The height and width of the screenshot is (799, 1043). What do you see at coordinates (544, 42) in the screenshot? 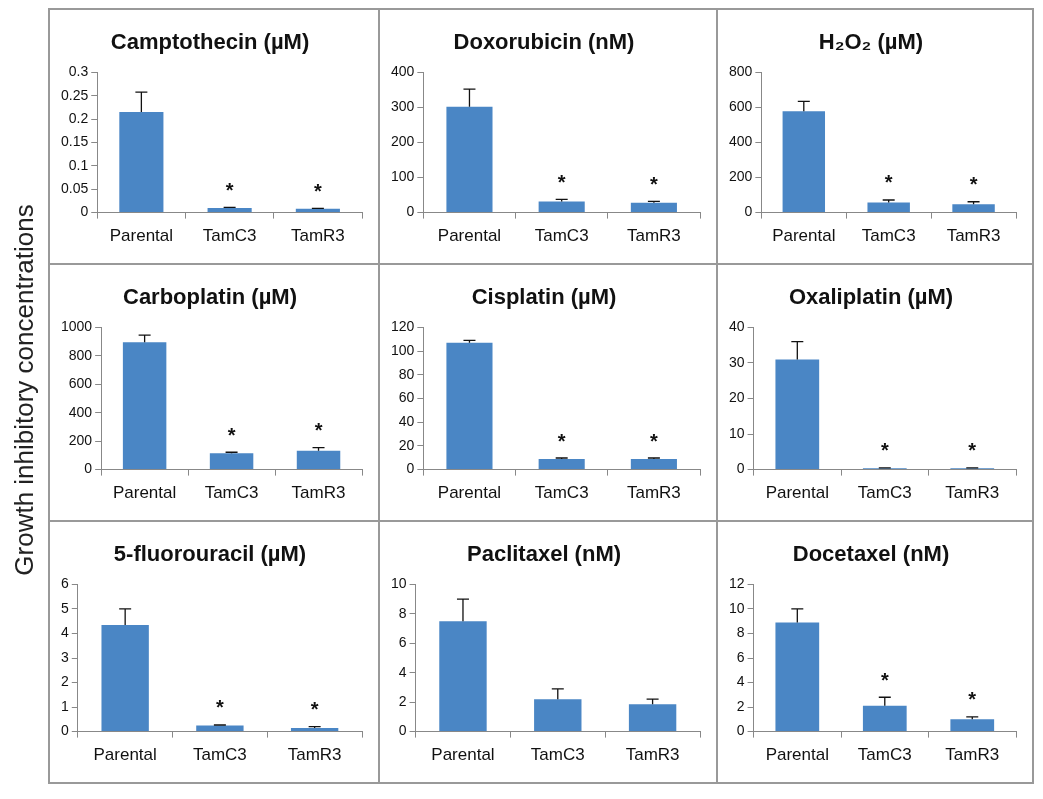
I see `chart-title: Doxorubicin (nM)` at bounding box center [544, 42].